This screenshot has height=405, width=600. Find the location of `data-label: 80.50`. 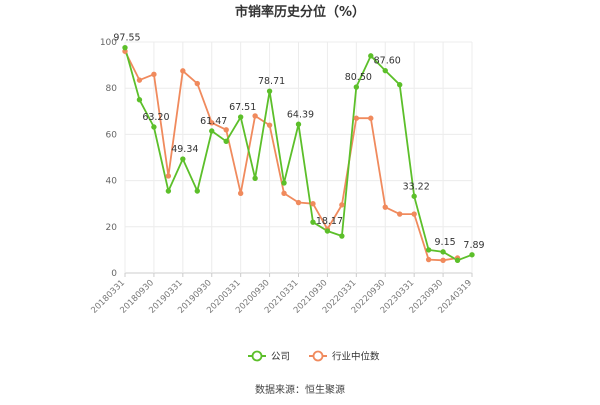

data-label: 80.50 is located at coordinates (358, 77).